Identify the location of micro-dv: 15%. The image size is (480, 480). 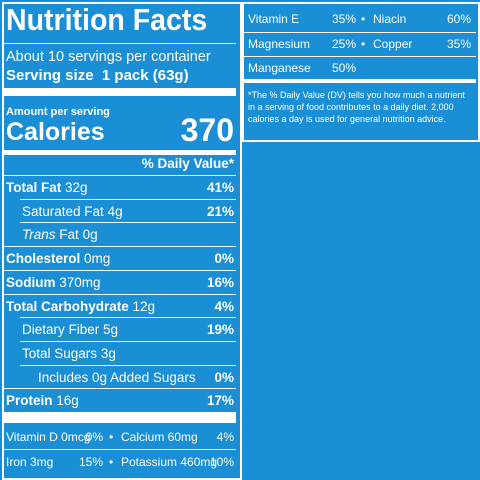
(90, 462).